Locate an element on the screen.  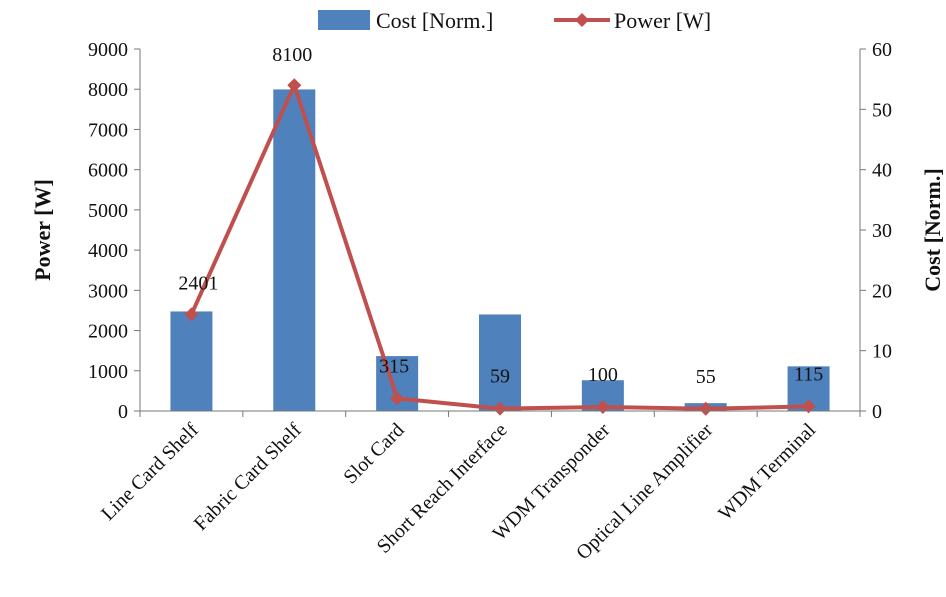
power-data-label: 315 is located at coordinates (394, 366).